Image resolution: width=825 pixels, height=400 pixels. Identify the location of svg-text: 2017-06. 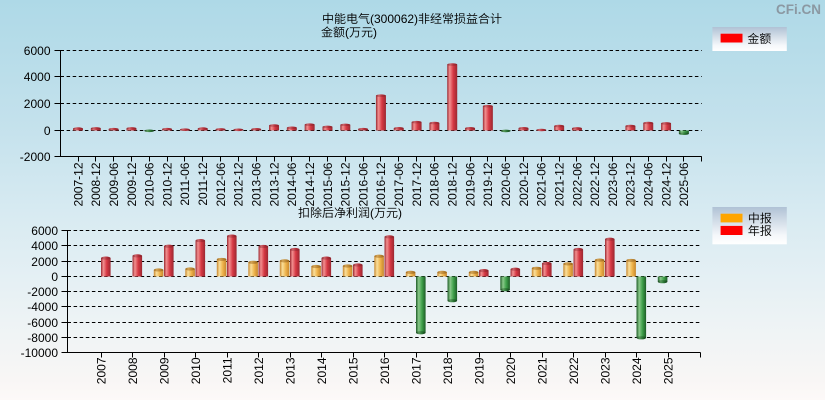
(399, 184).